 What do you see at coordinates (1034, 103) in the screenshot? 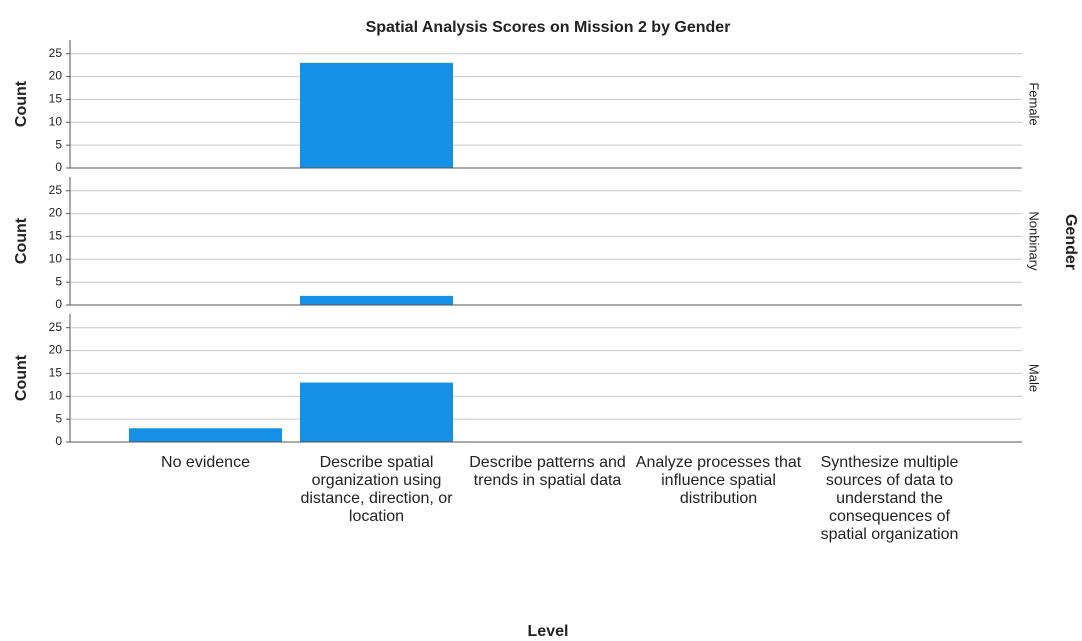
I see `facet-name: Female` at bounding box center [1034, 103].